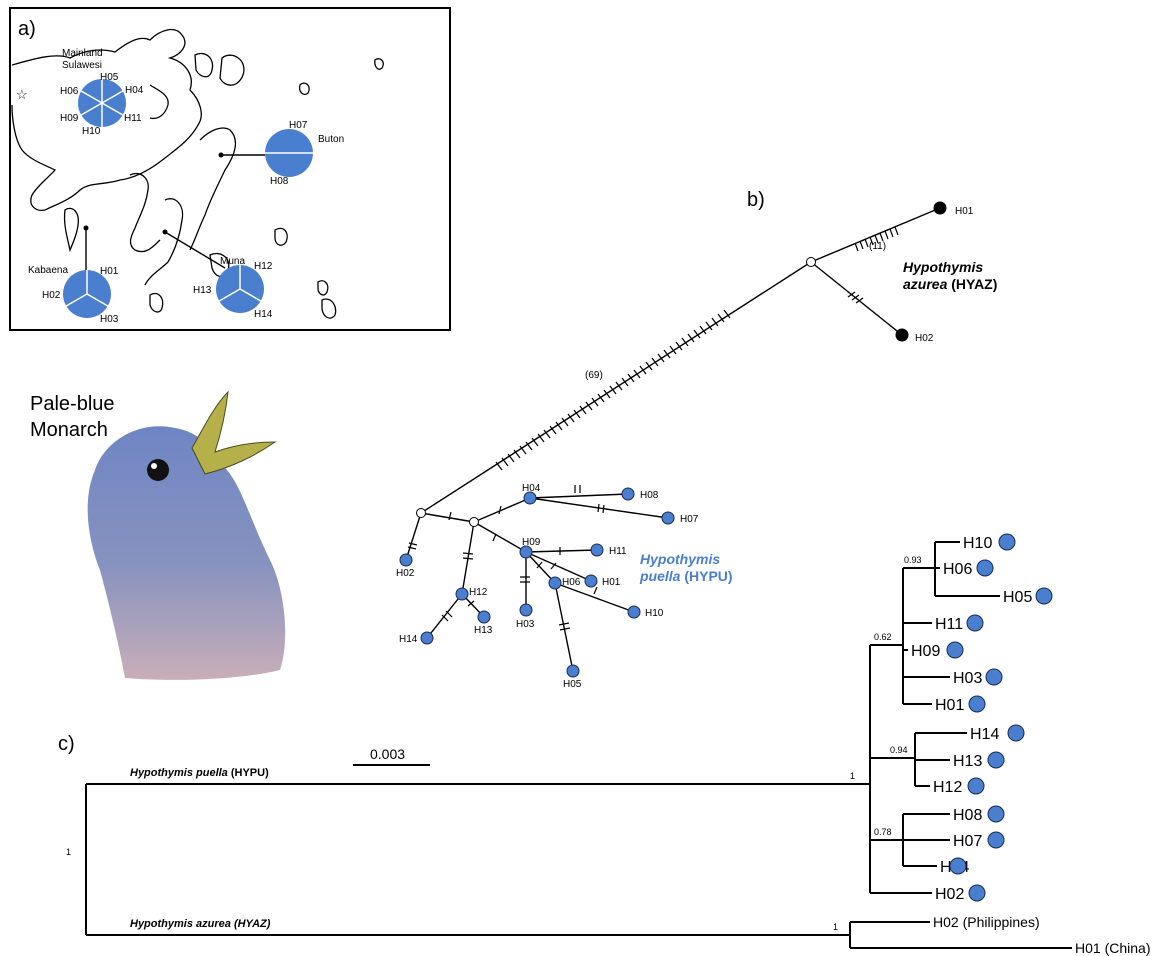 The width and height of the screenshot is (1163, 956). I want to click on region-label-muna: Muna, so click(232, 261).